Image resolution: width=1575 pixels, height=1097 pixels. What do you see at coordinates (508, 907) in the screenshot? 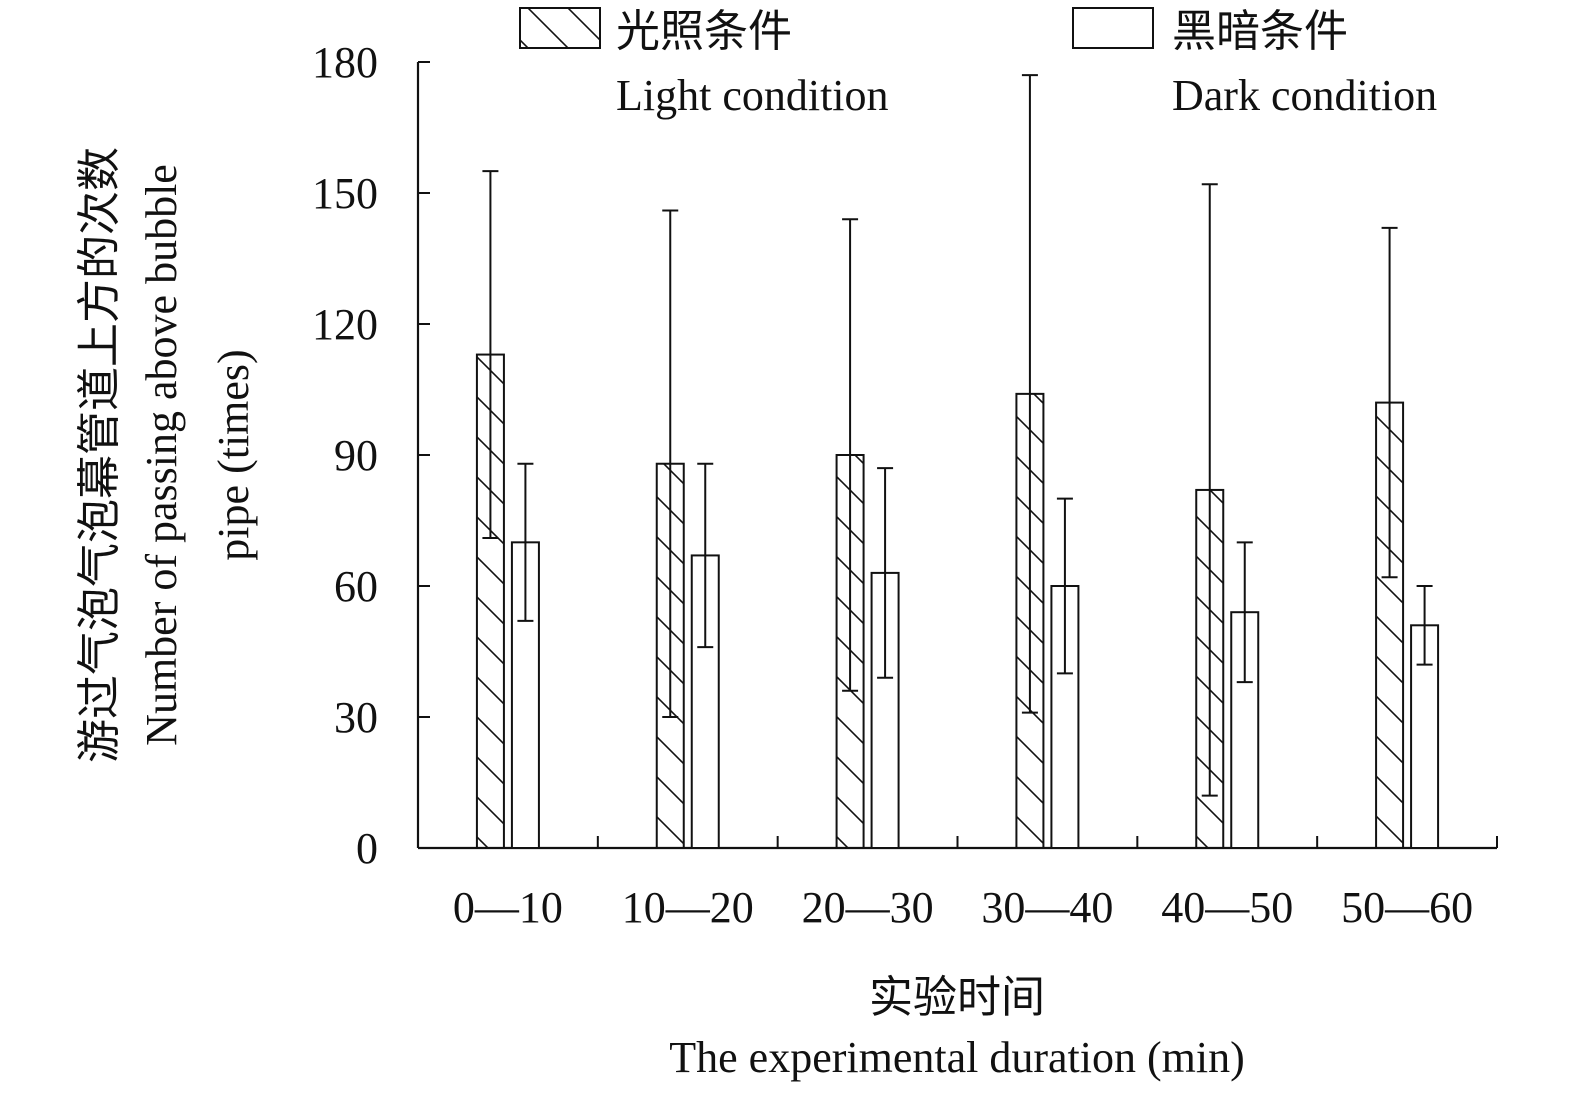
I see `x-tick-label: 0—10` at bounding box center [508, 907].